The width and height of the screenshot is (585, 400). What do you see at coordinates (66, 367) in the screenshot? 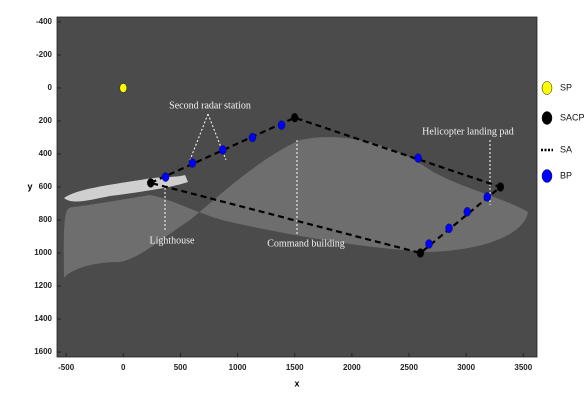
I see `x-tick-label: -500` at bounding box center [66, 367].